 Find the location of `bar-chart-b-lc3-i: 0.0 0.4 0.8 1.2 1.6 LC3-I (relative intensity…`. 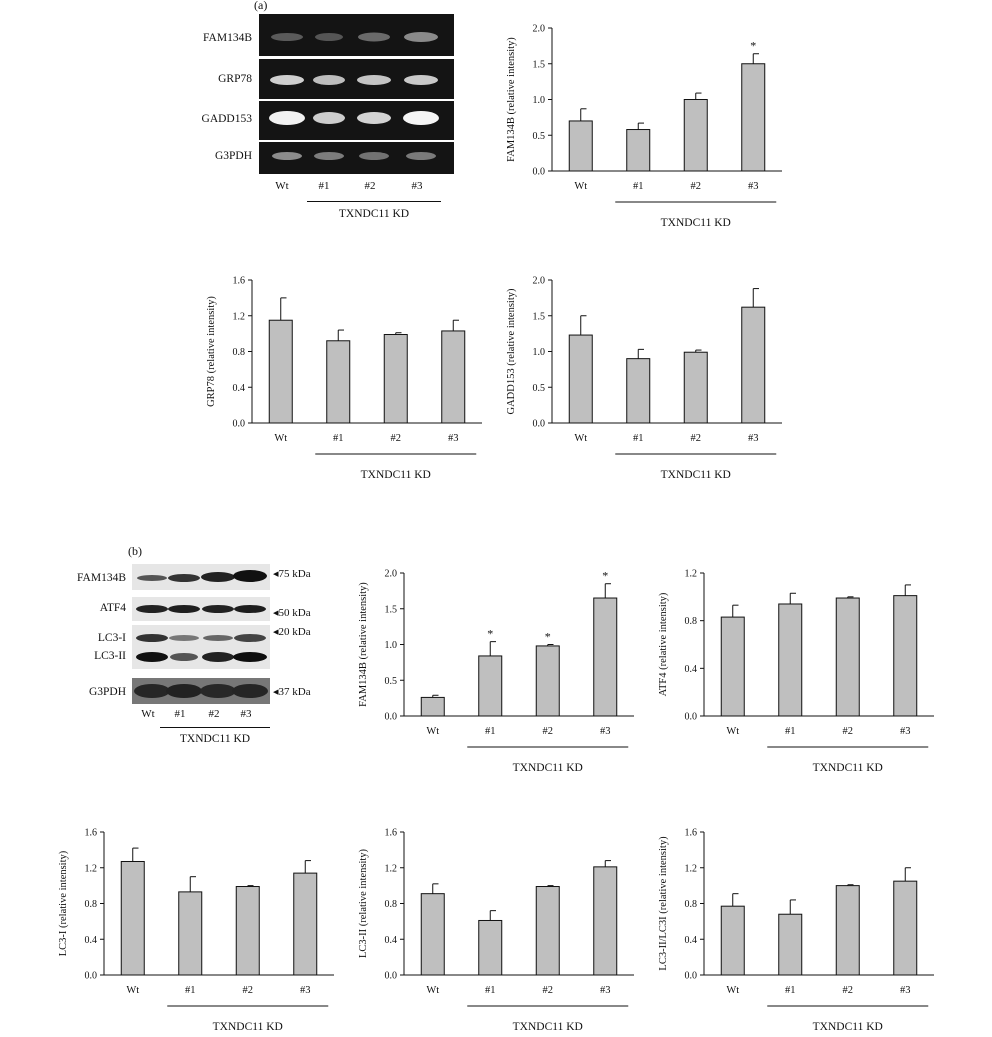

bar-chart-b-lc3-i: 0.0 0.4 0.8 1.2 1.6 LC3-I (relative intensity… is located at coordinates (196, 930).